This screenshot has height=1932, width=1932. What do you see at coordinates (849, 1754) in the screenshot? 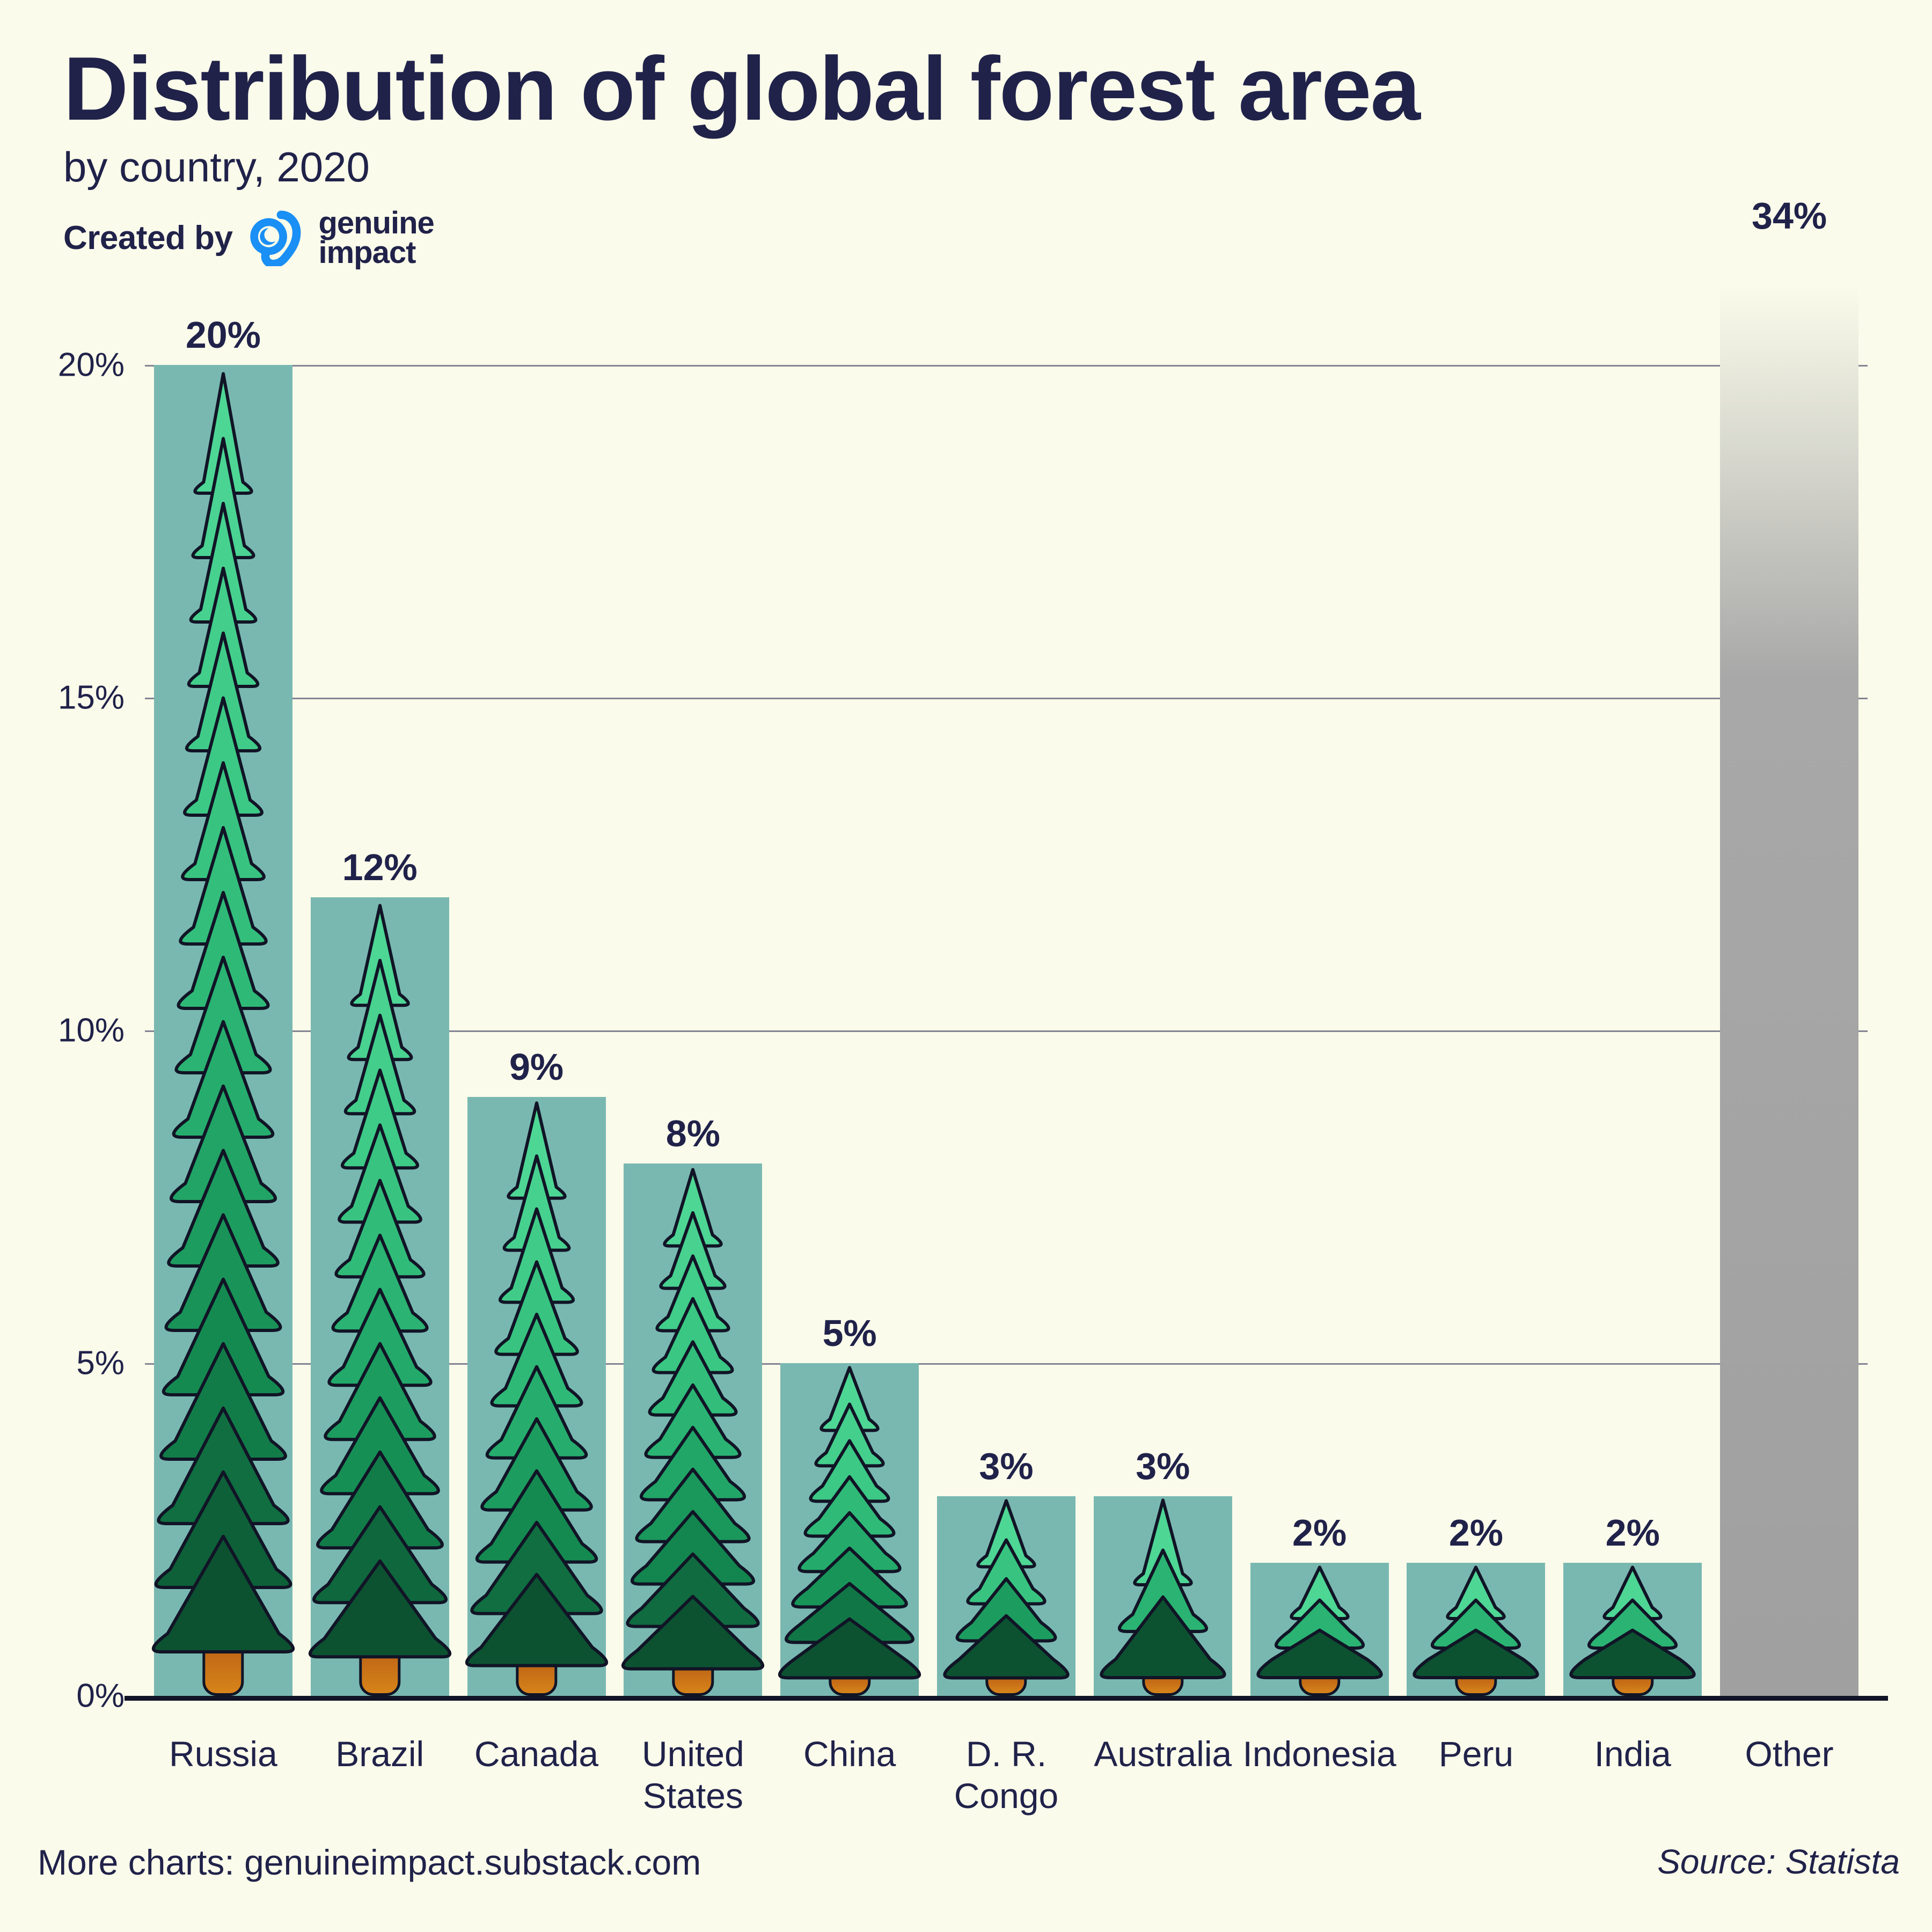
I see `x-axis-label-china: China` at bounding box center [849, 1754].